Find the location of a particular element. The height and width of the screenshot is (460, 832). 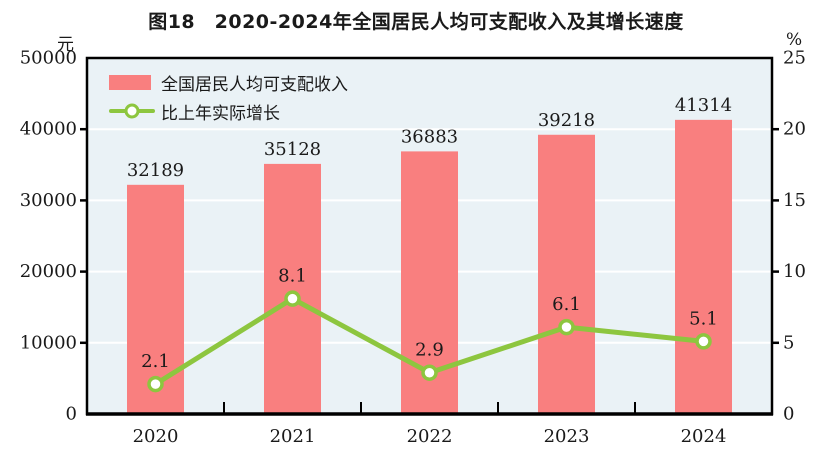

right-axis-tick-label: 5 is located at coordinates (788, 342).